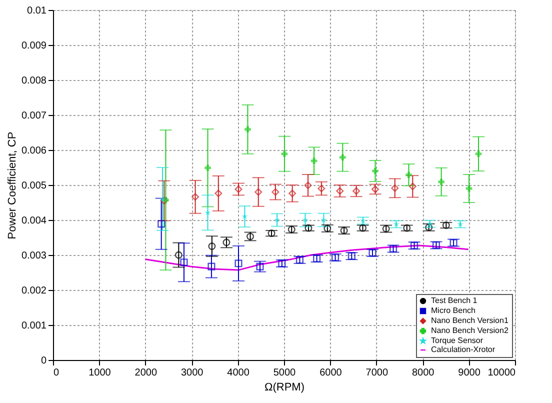  I want to click on y-tick-label: 0.002, so click(34, 291).